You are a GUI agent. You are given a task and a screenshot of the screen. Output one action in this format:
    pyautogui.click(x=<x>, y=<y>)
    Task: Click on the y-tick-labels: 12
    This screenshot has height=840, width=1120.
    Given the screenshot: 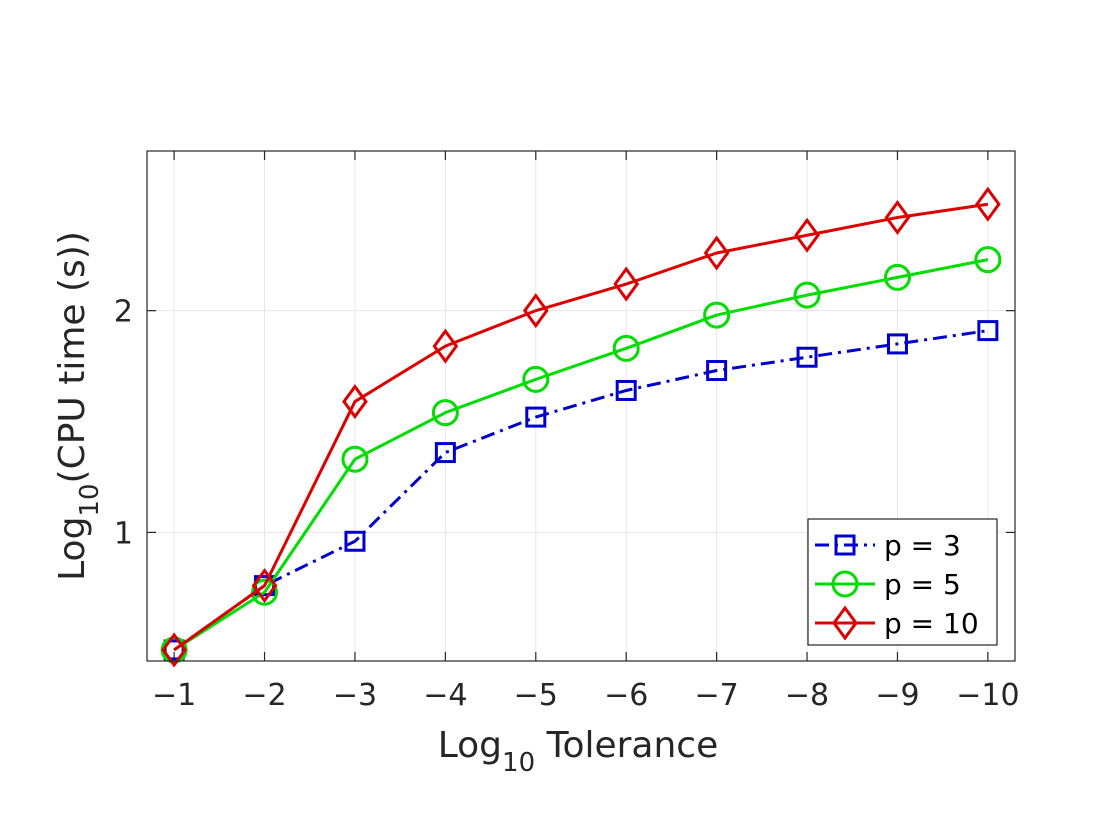 What is the action you would take?
    pyautogui.click(x=123, y=423)
    